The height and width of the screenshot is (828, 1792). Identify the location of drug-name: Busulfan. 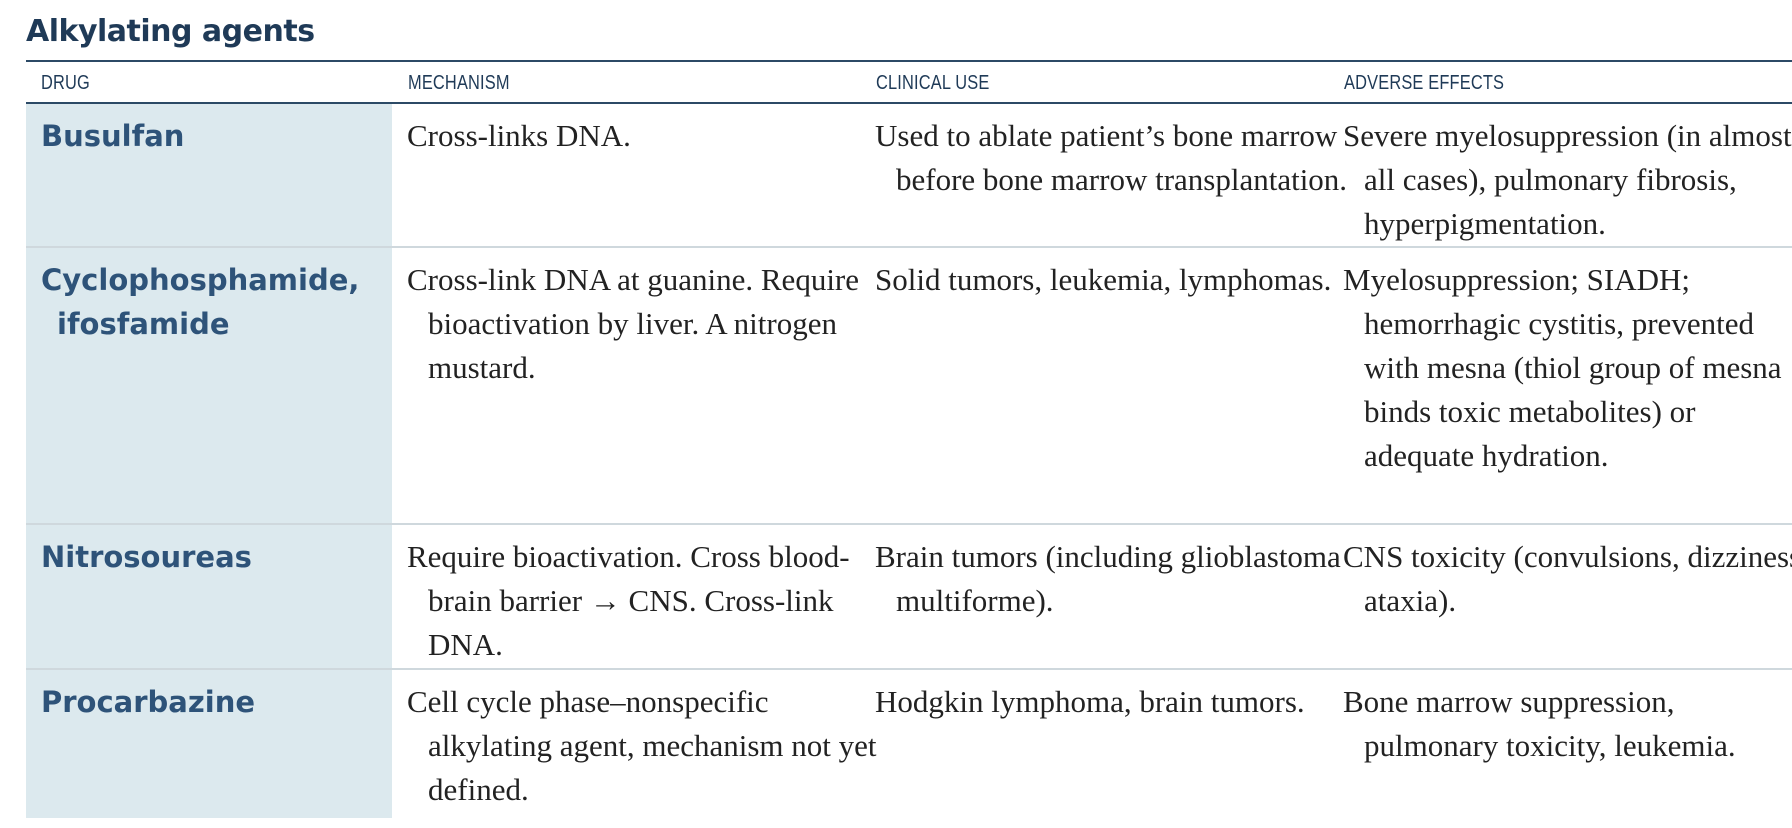
(113, 136).